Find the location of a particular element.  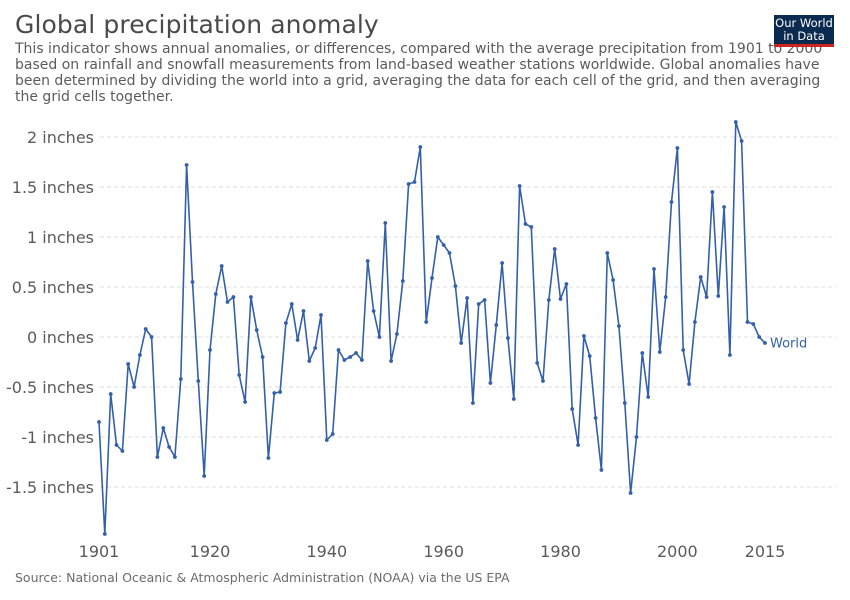

owid-logo: Our World in Data is located at coordinates (804, 31).